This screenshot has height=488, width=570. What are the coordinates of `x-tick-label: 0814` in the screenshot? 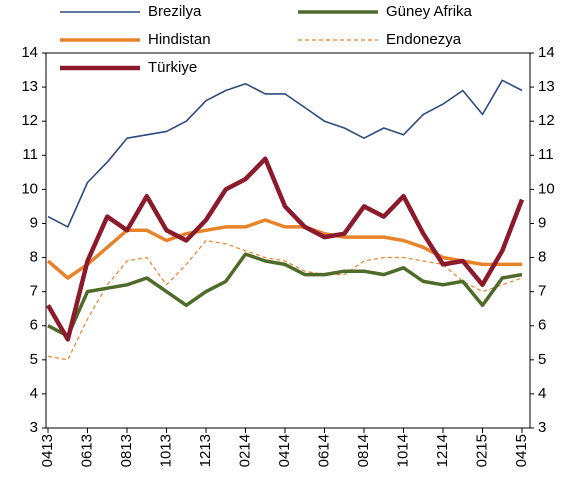 It's located at (363, 450).